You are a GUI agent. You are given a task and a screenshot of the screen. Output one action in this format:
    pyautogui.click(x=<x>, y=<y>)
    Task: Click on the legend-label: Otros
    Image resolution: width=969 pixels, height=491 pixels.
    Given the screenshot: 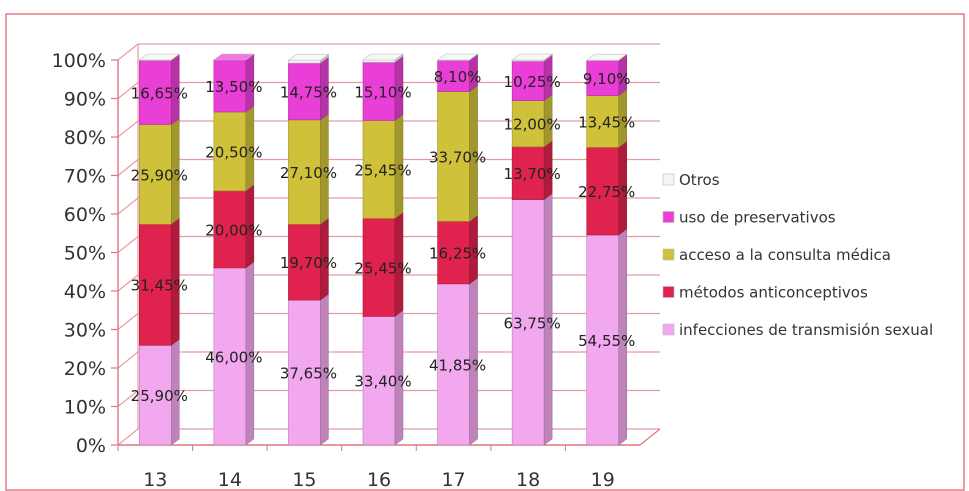 What is the action you would take?
    pyautogui.click(x=699, y=180)
    